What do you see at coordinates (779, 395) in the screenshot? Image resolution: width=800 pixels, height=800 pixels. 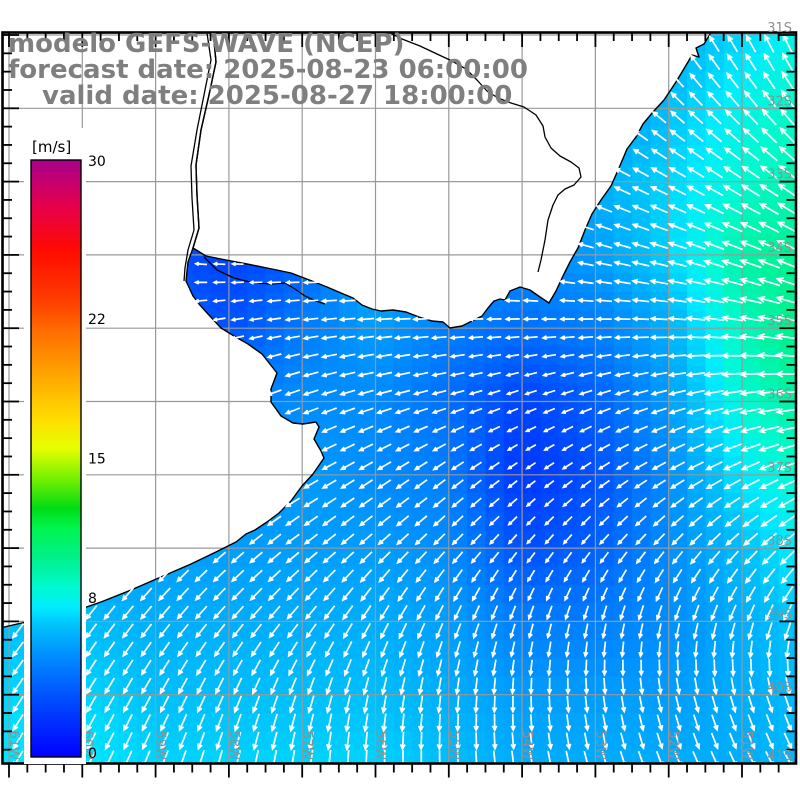 I see `latitude-label: 36S` at bounding box center [779, 395].